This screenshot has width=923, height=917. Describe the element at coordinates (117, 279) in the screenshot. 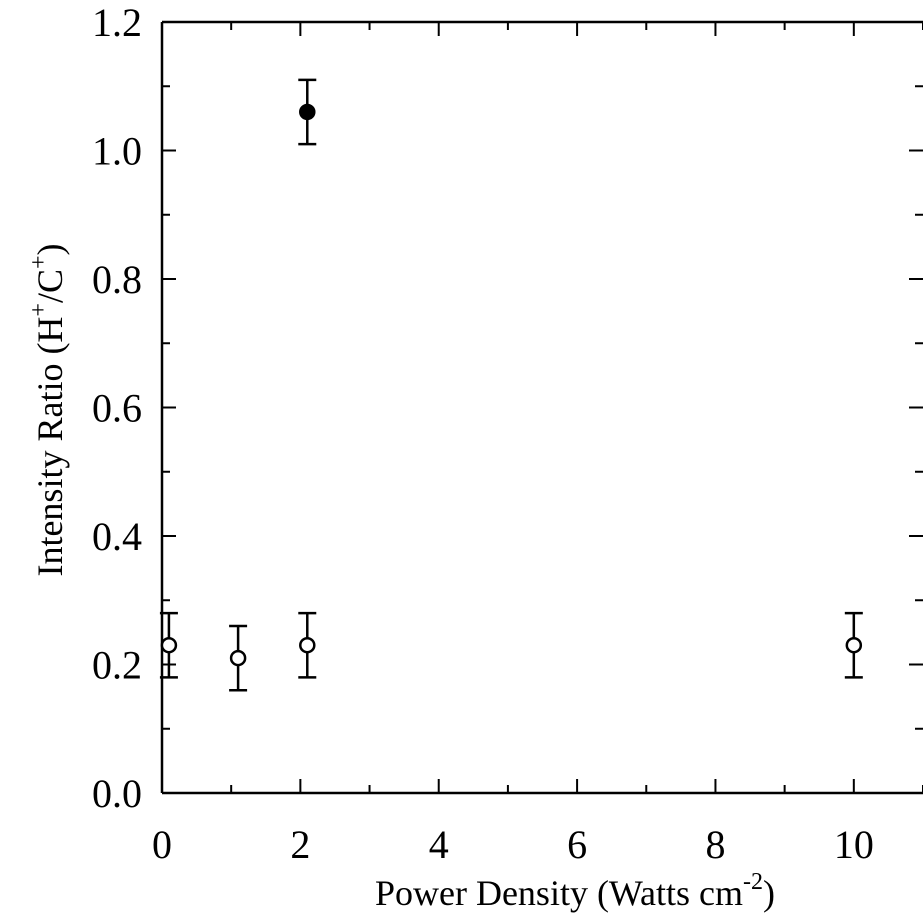

I see `y-tick-label: 0.8` at that location.